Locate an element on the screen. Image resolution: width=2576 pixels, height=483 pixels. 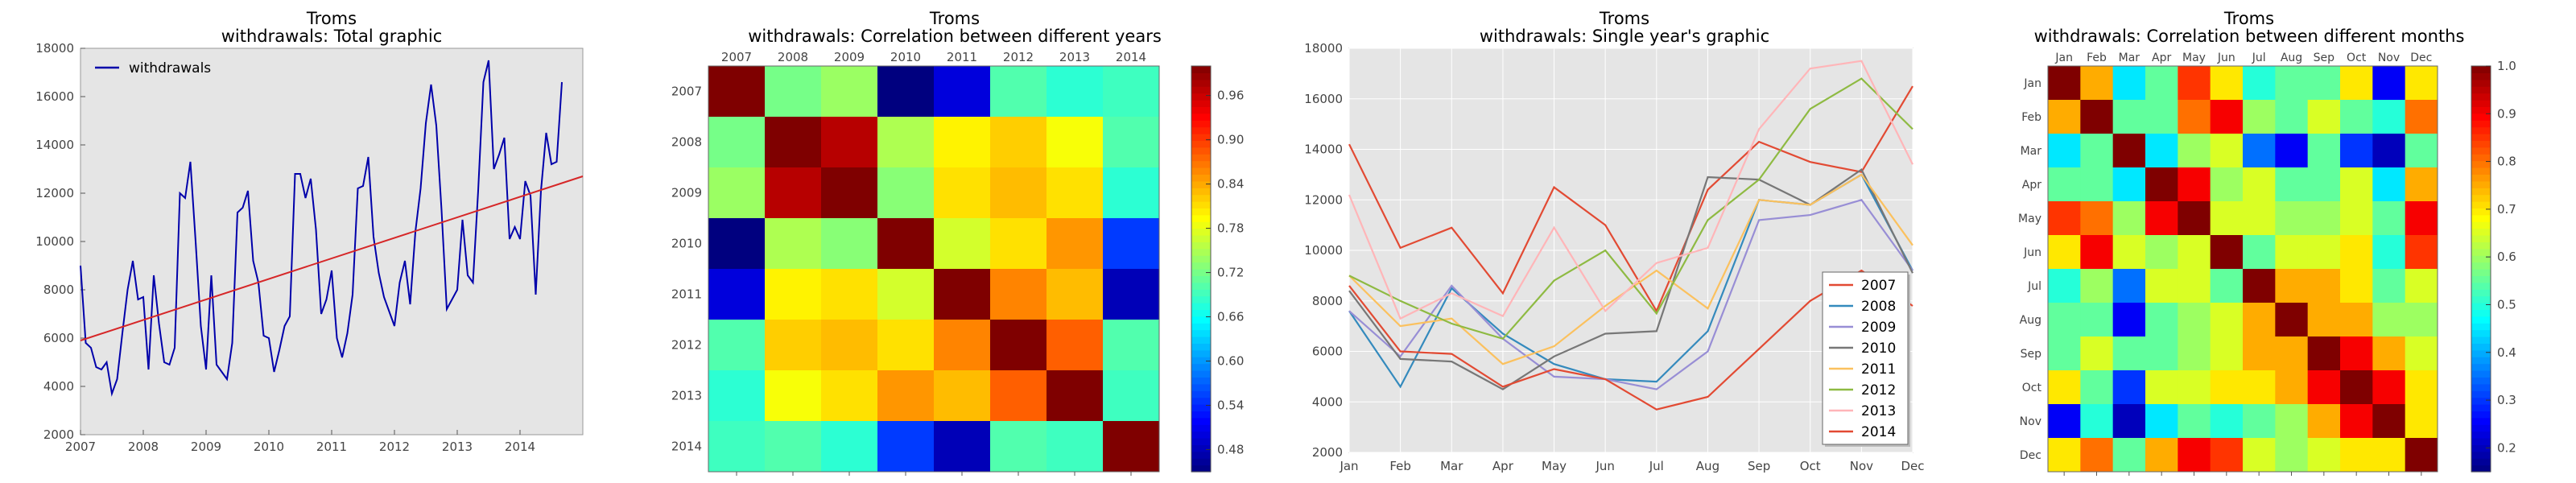
y-tick-label: 16000 is located at coordinates (1323, 99).